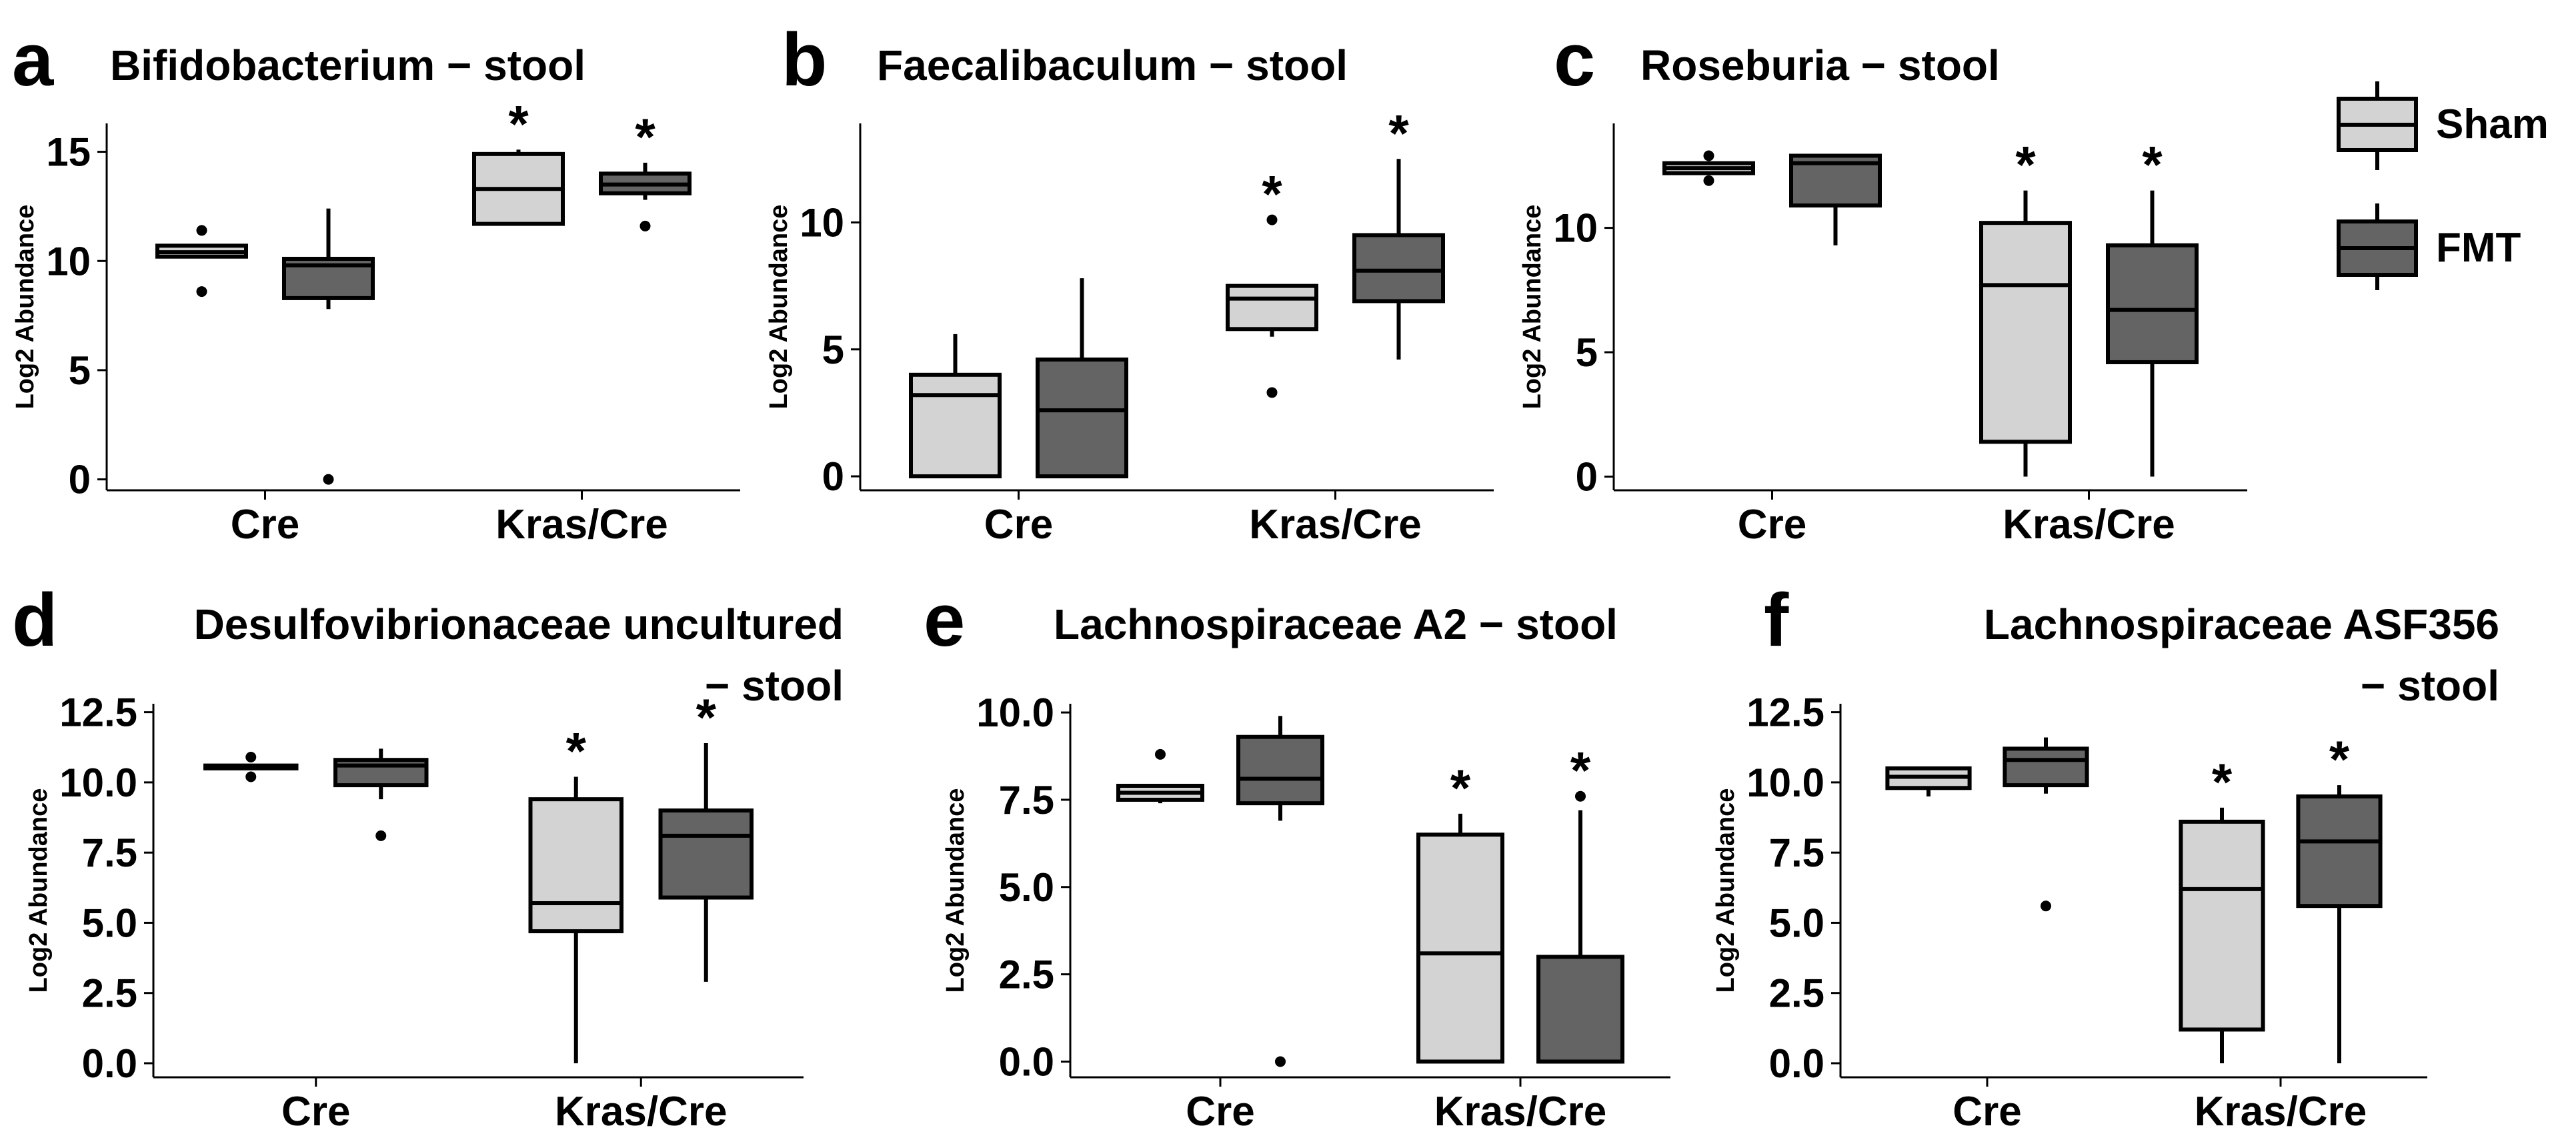 The image size is (2576, 1134). I want to click on legend-label: Sham, so click(2492, 124).